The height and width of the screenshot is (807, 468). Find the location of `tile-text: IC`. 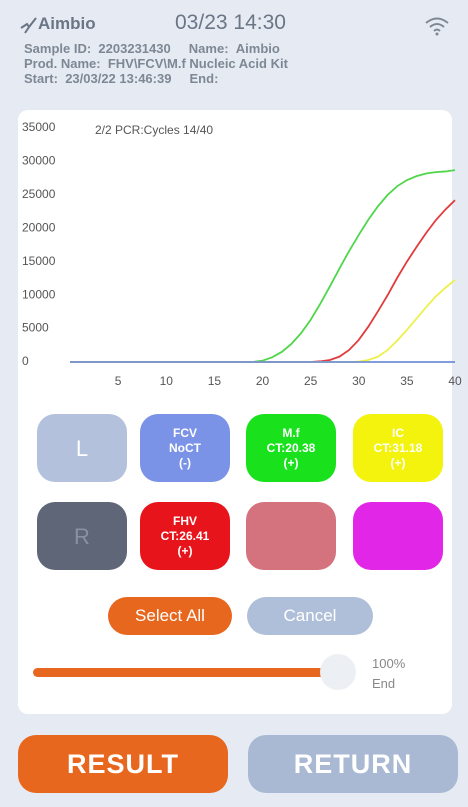

tile-text: IC is located at coordinates (398, 432).